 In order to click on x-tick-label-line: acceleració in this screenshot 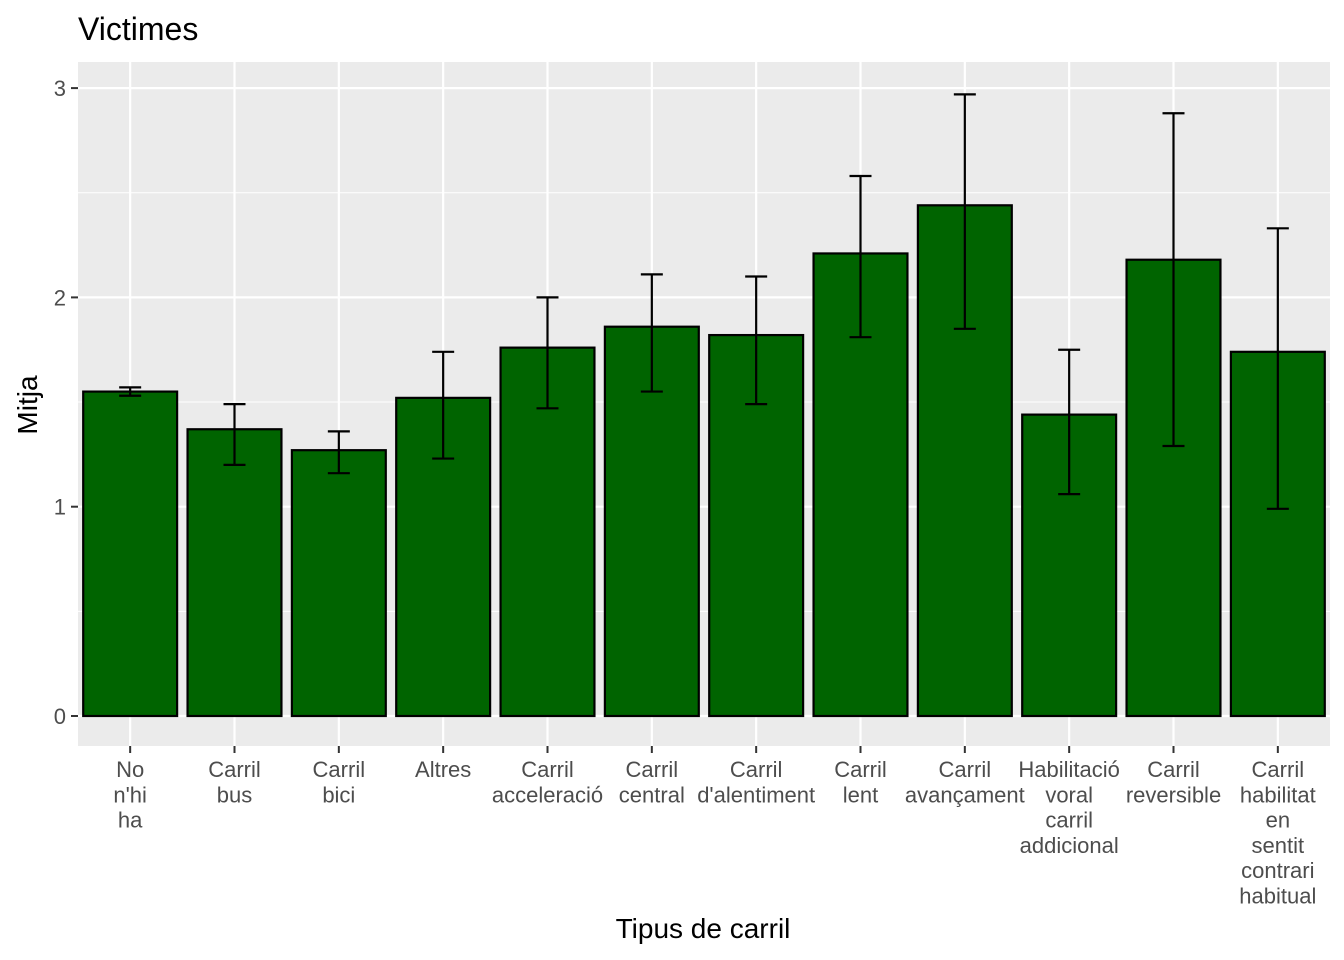, I will do `click(547, 794)`.